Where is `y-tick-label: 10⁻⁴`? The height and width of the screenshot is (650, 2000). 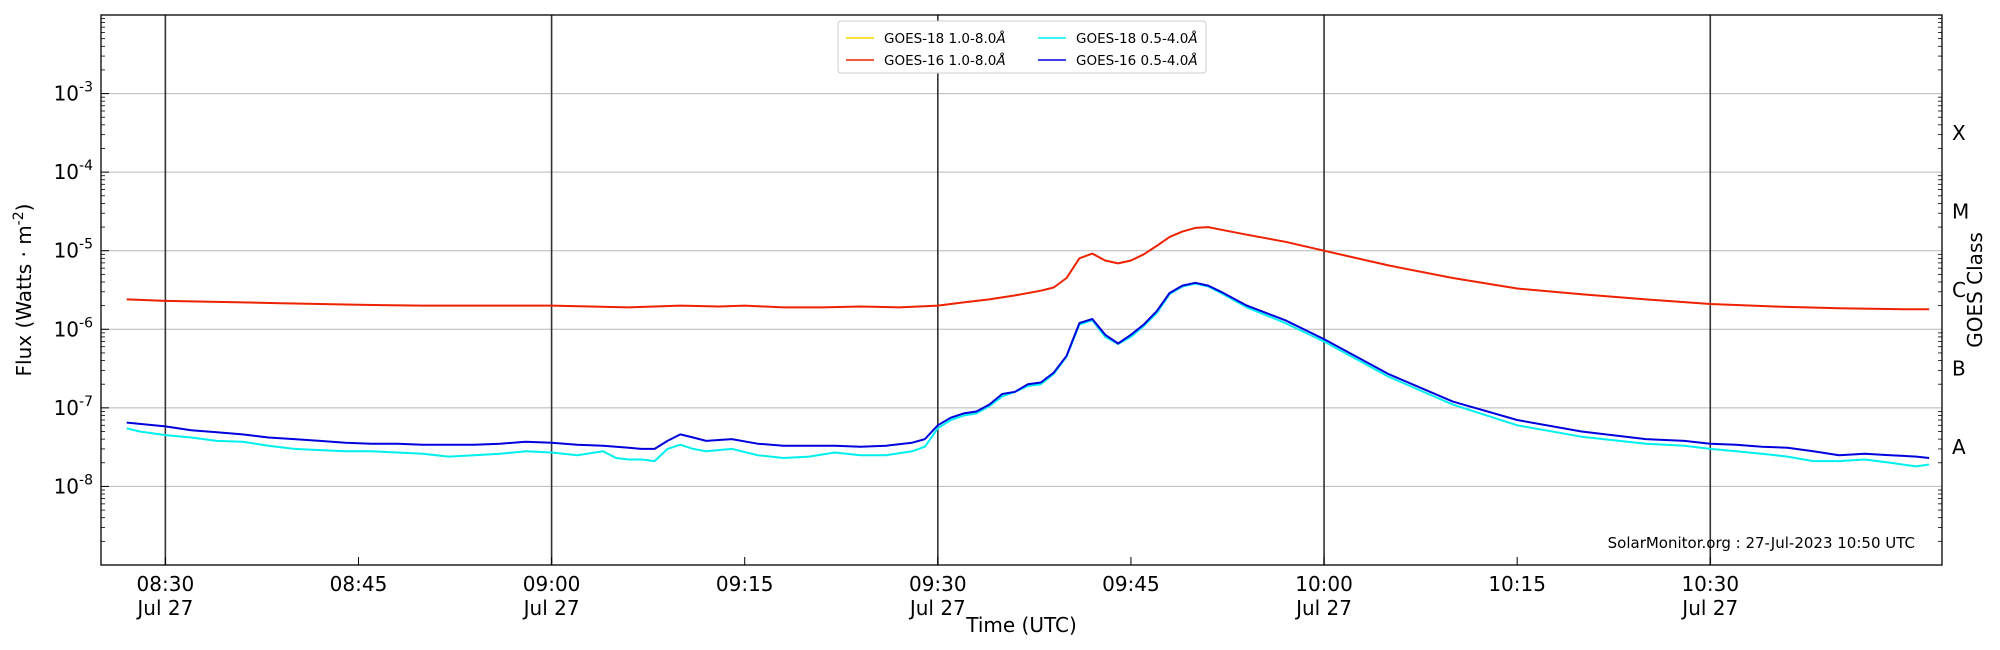 y-tick-label: 10⁻⁴ is located at coordinates (74, 171).